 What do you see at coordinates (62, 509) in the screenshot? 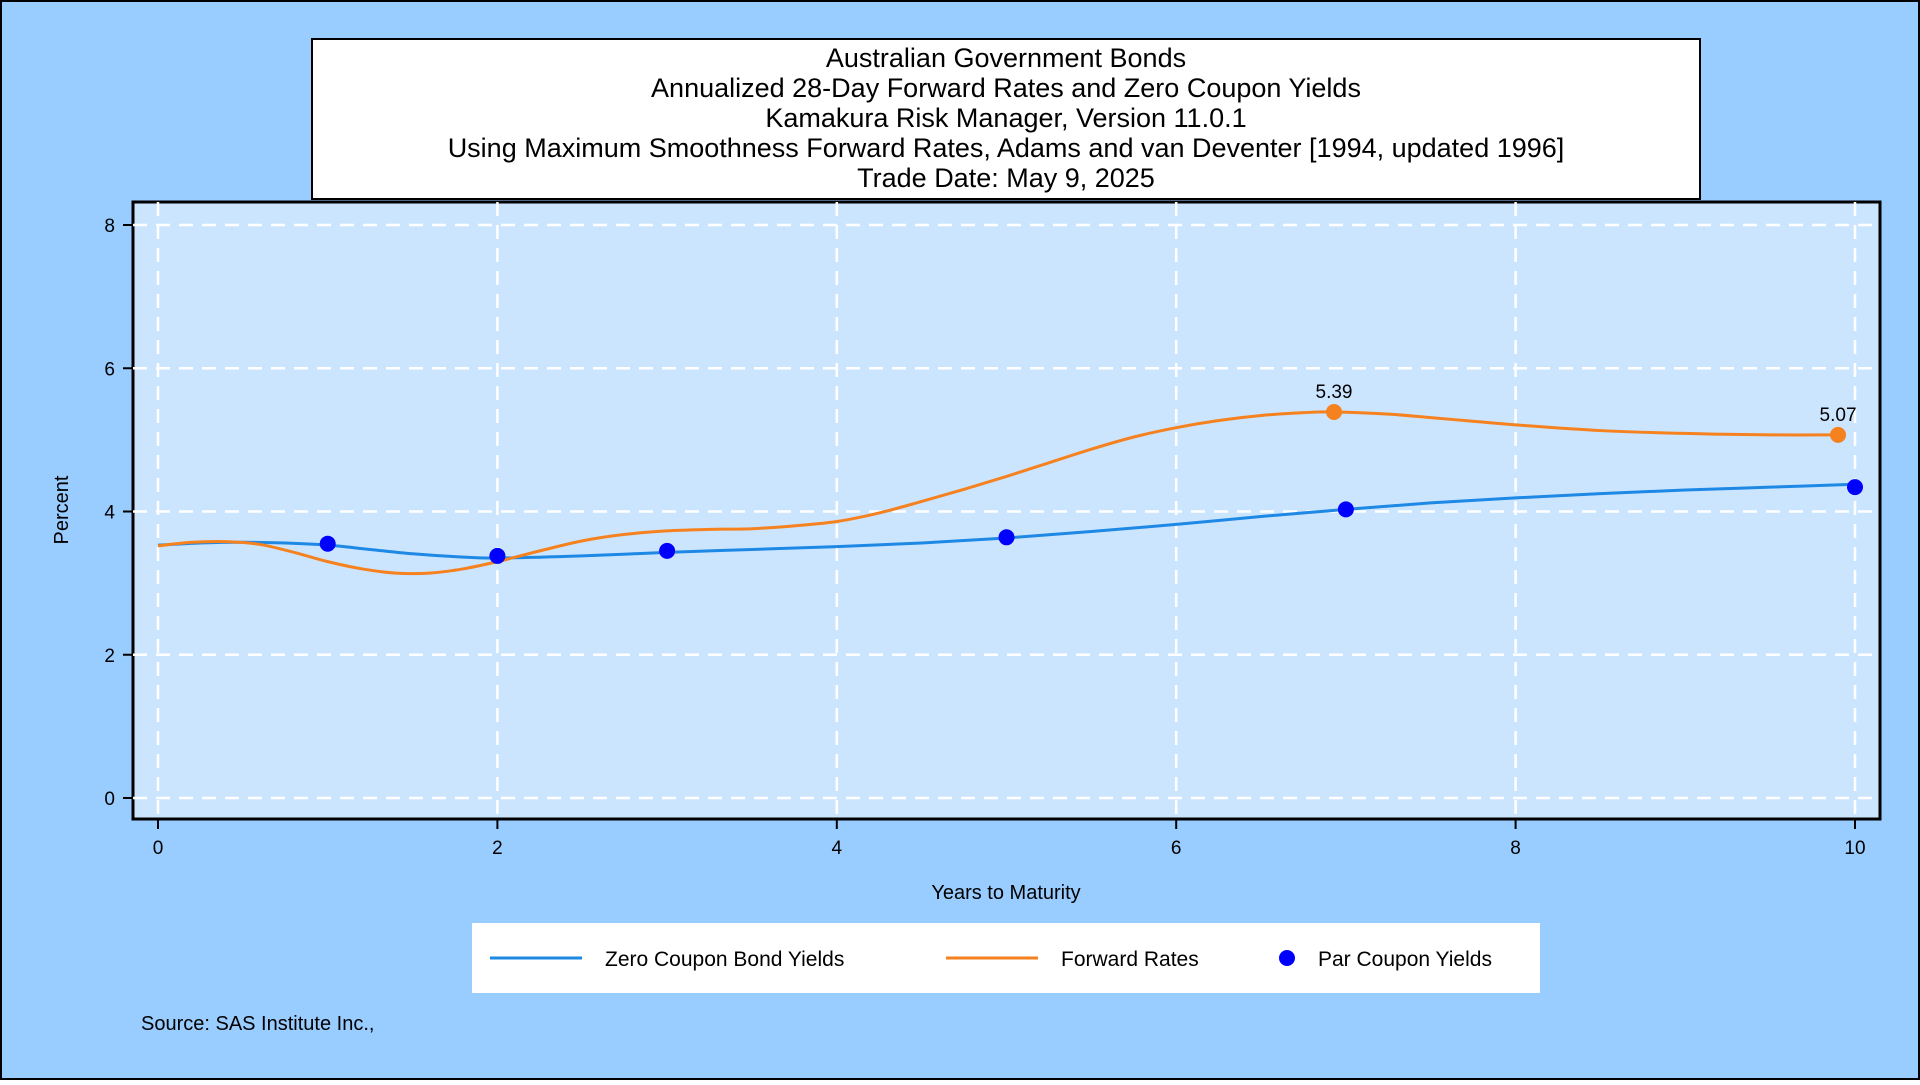
I see `y-axis-label: Percent` at bounding box center [62, 509].